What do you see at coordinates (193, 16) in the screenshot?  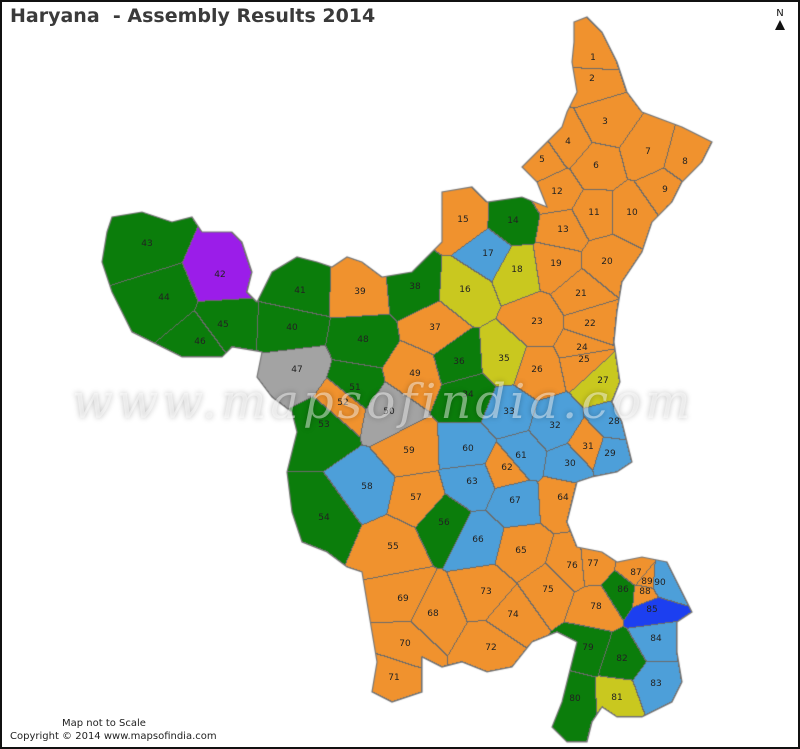 I see `map-title: Haryana - Assembly Results 2014` at bounding box center [193, 16].